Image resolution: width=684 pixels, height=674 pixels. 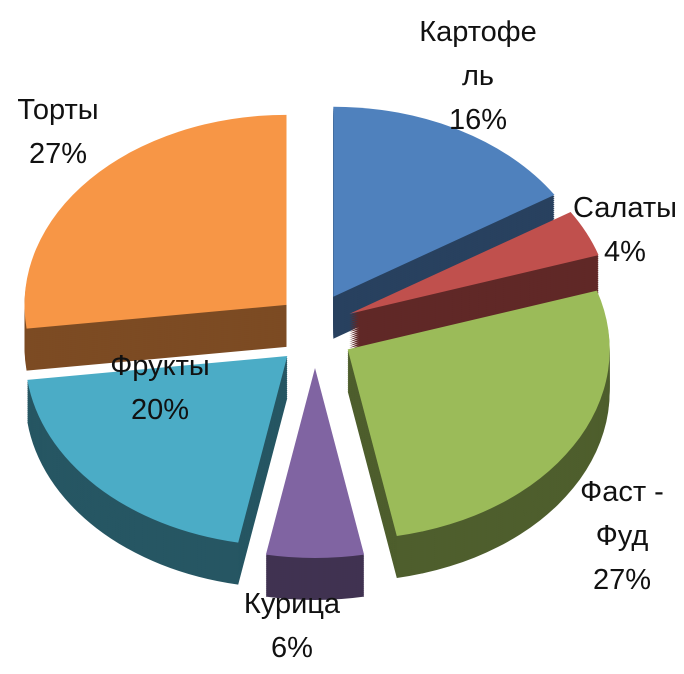 What do you see at coordinates (58, 110) in the screenshot?
I see `category-label: Торты` at bounding box center [58, 110].